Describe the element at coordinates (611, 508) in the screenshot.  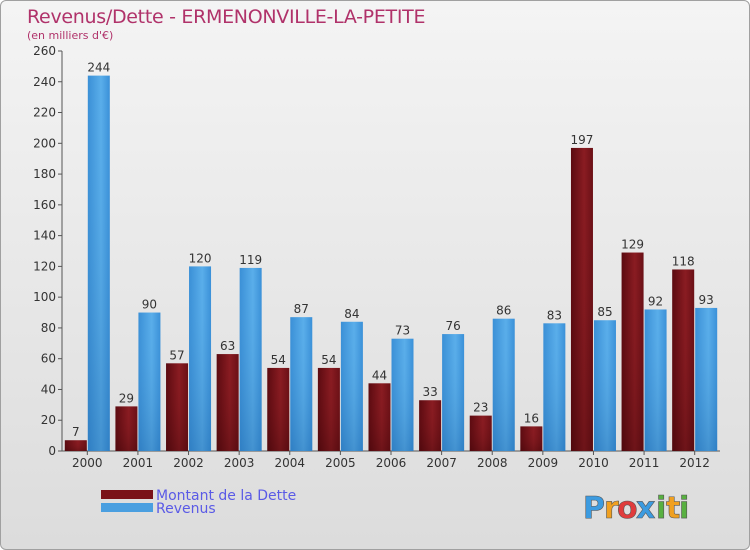
I see `logo-letter: r` at that location.